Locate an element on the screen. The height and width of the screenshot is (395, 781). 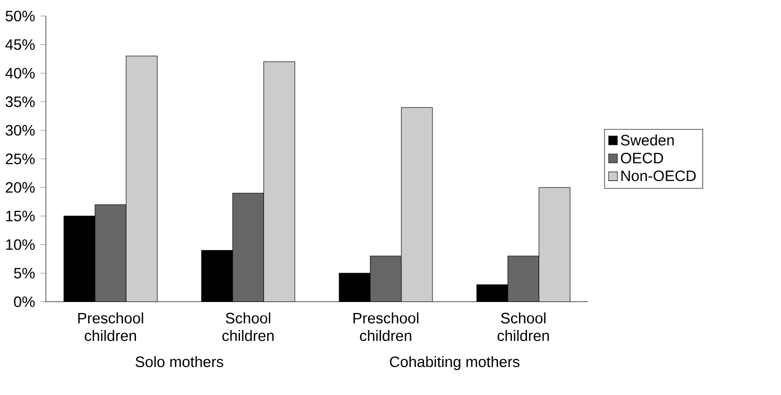
y-tick-label: 45% is located at coordinates (20, 44).